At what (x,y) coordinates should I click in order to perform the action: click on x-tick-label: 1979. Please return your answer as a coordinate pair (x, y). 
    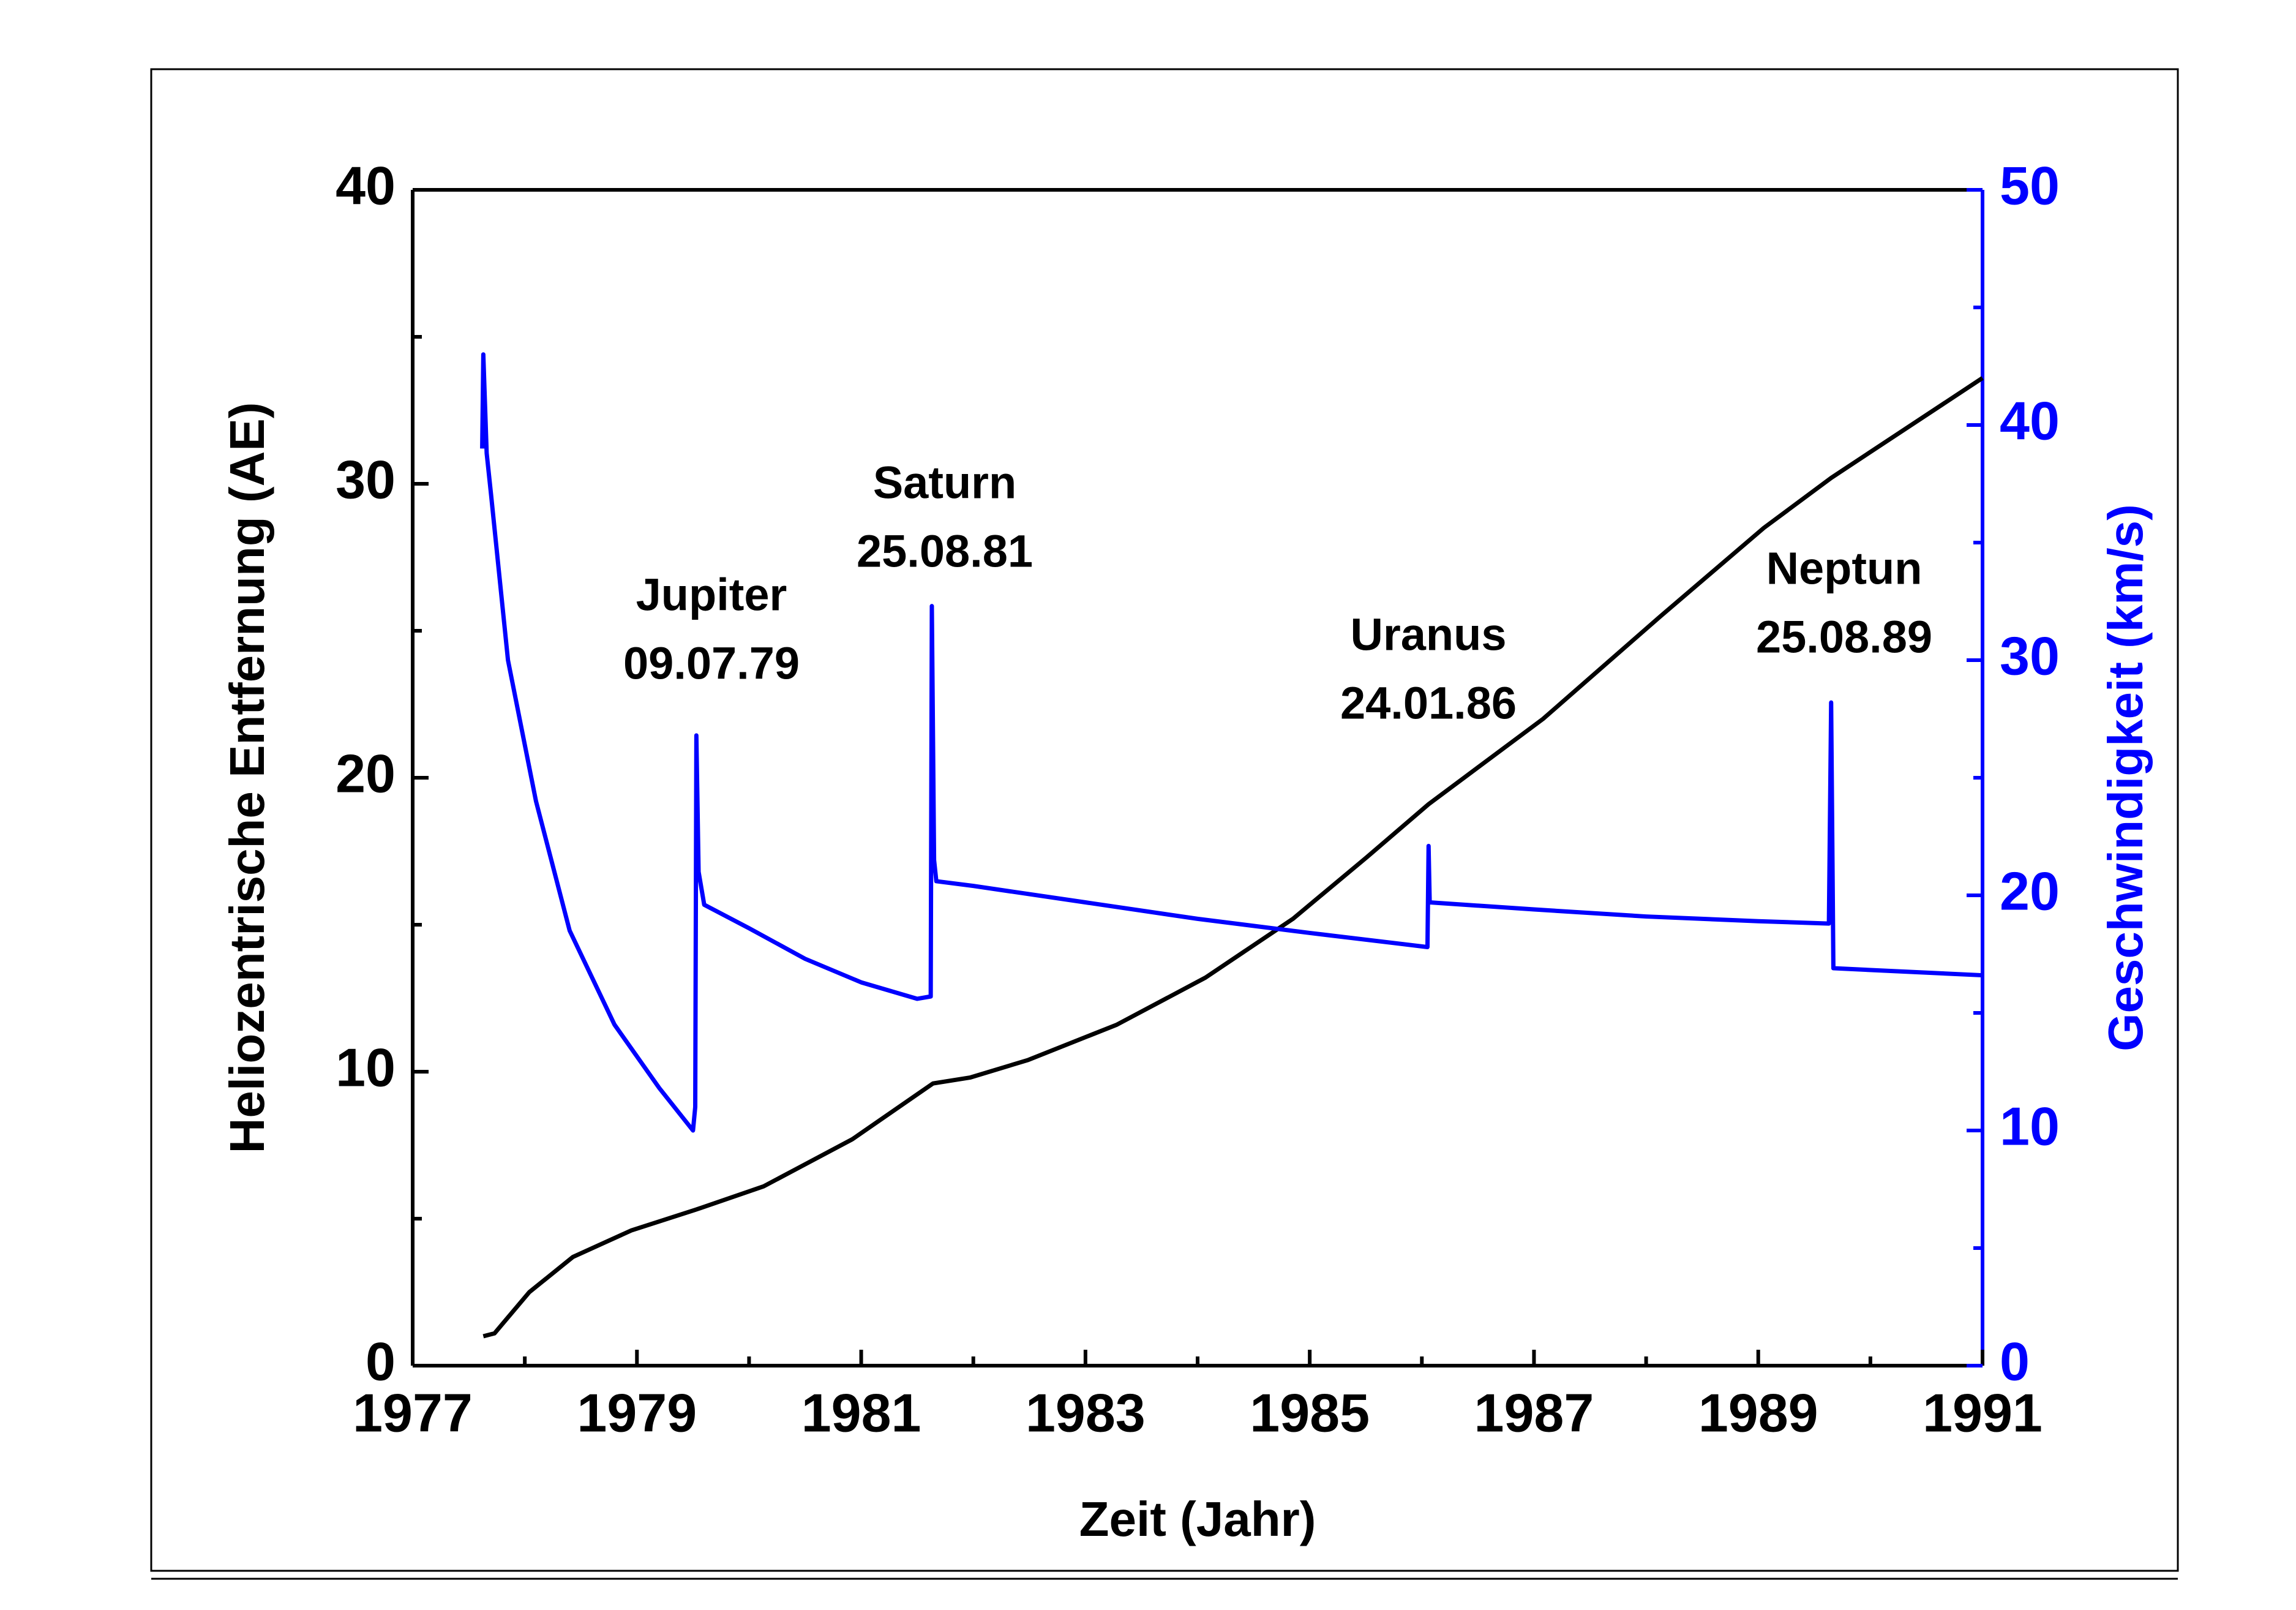
    Looking at the image, I should click on (637, 1412).